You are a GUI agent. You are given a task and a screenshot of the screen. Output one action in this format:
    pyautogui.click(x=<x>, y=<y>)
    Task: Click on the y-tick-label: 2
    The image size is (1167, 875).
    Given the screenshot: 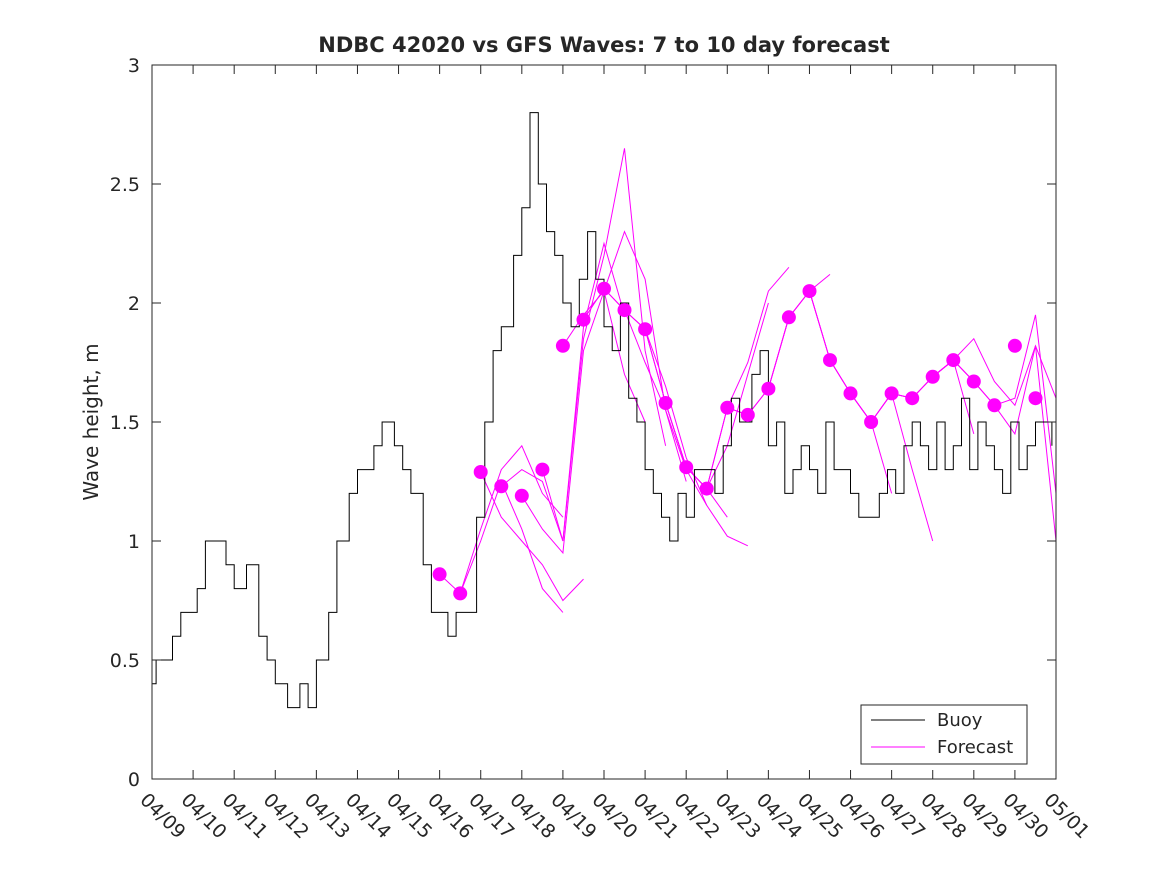 What is the action you would take?
    pyautogui.click(x=134, y=304)
    